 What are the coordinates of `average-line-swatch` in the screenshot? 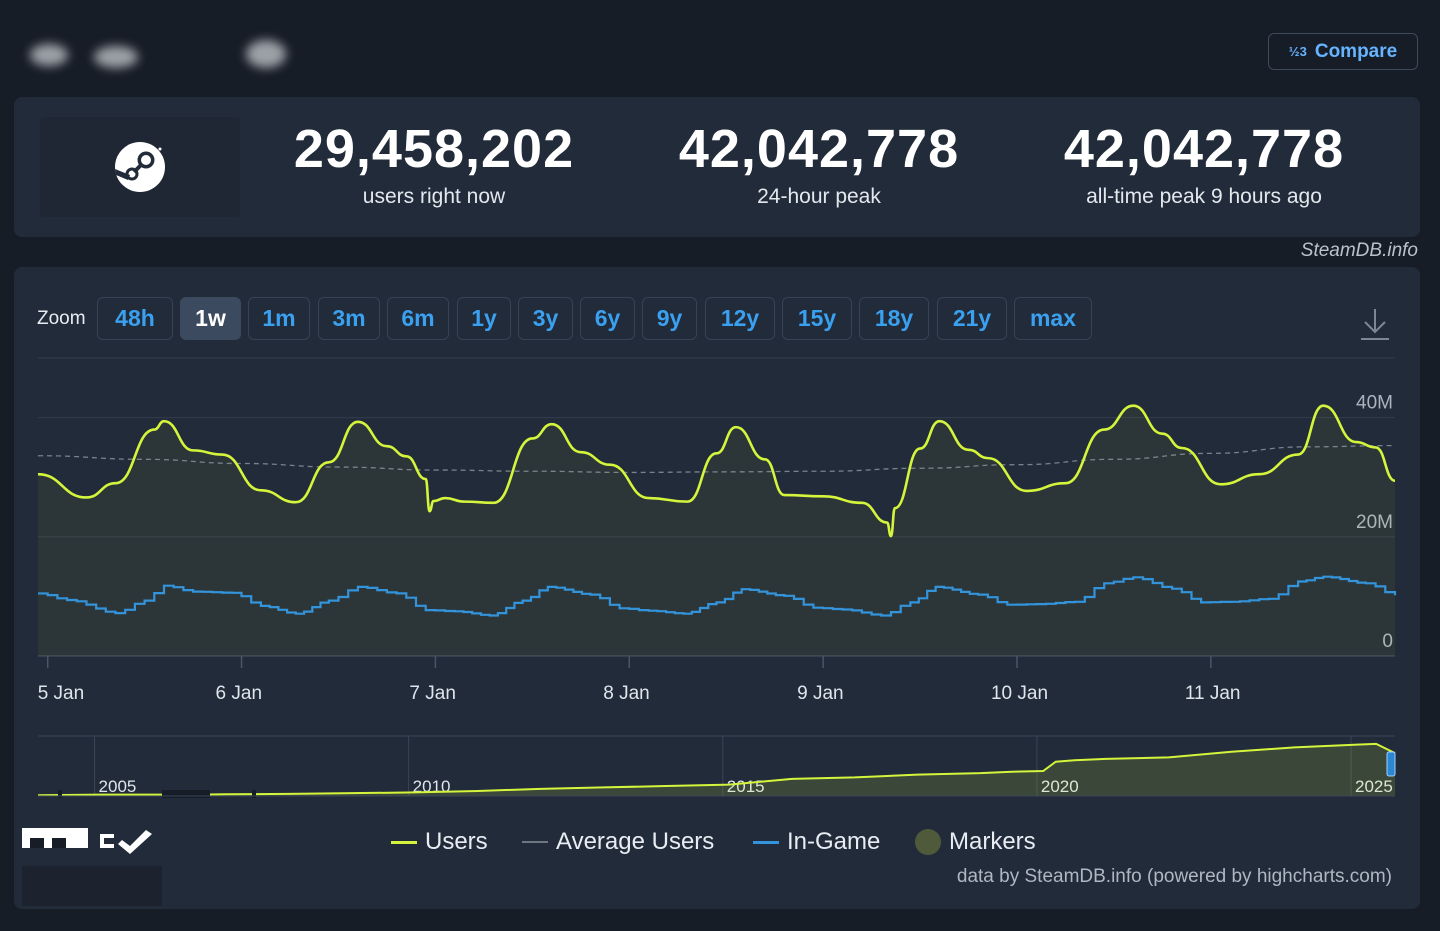 It's located at (535, 842).